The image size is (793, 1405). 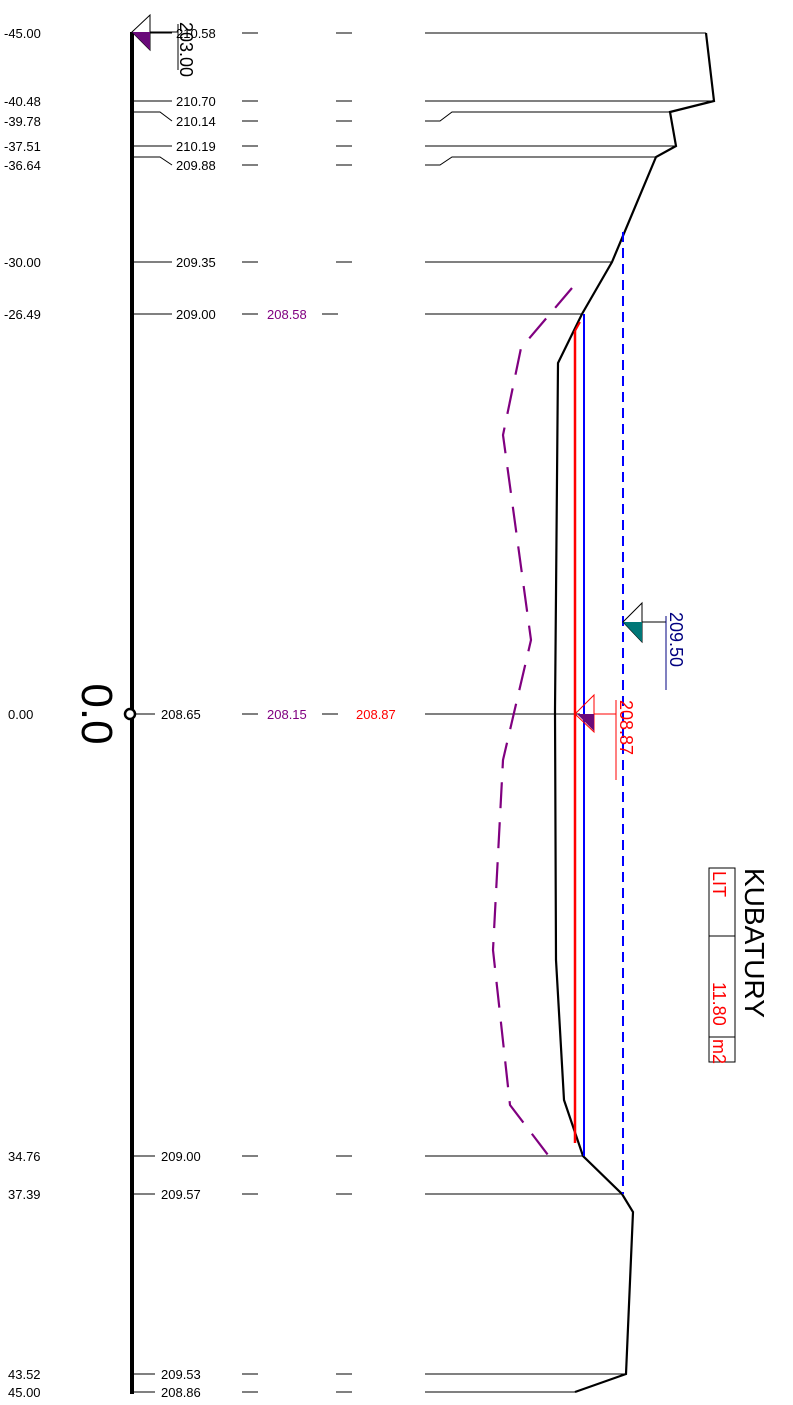 What do you see at coordinates (20, 714) in the screenshot?
I see `station-label: 0.00` at bounding box center [20, 714].